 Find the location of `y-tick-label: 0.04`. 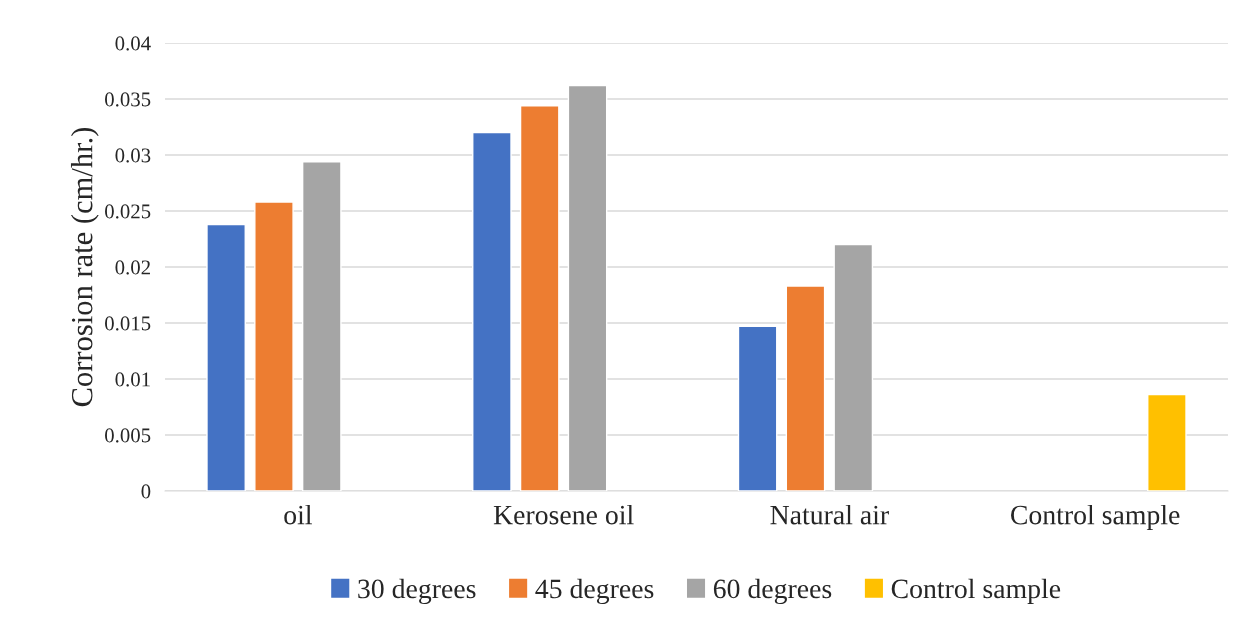

y-tick-label: 0.04 is located at coordinates (133, 43).